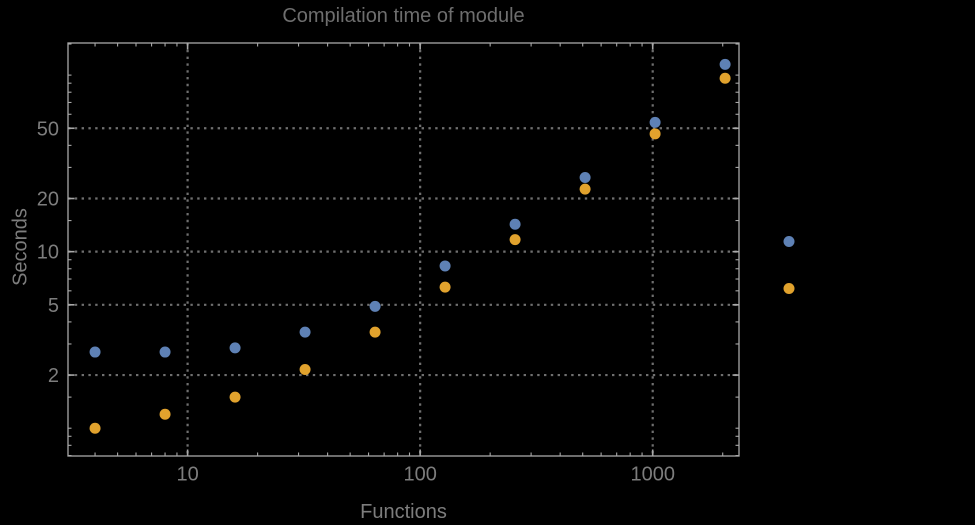  I want to click on y-tick-label: 5, so click(53, 306).